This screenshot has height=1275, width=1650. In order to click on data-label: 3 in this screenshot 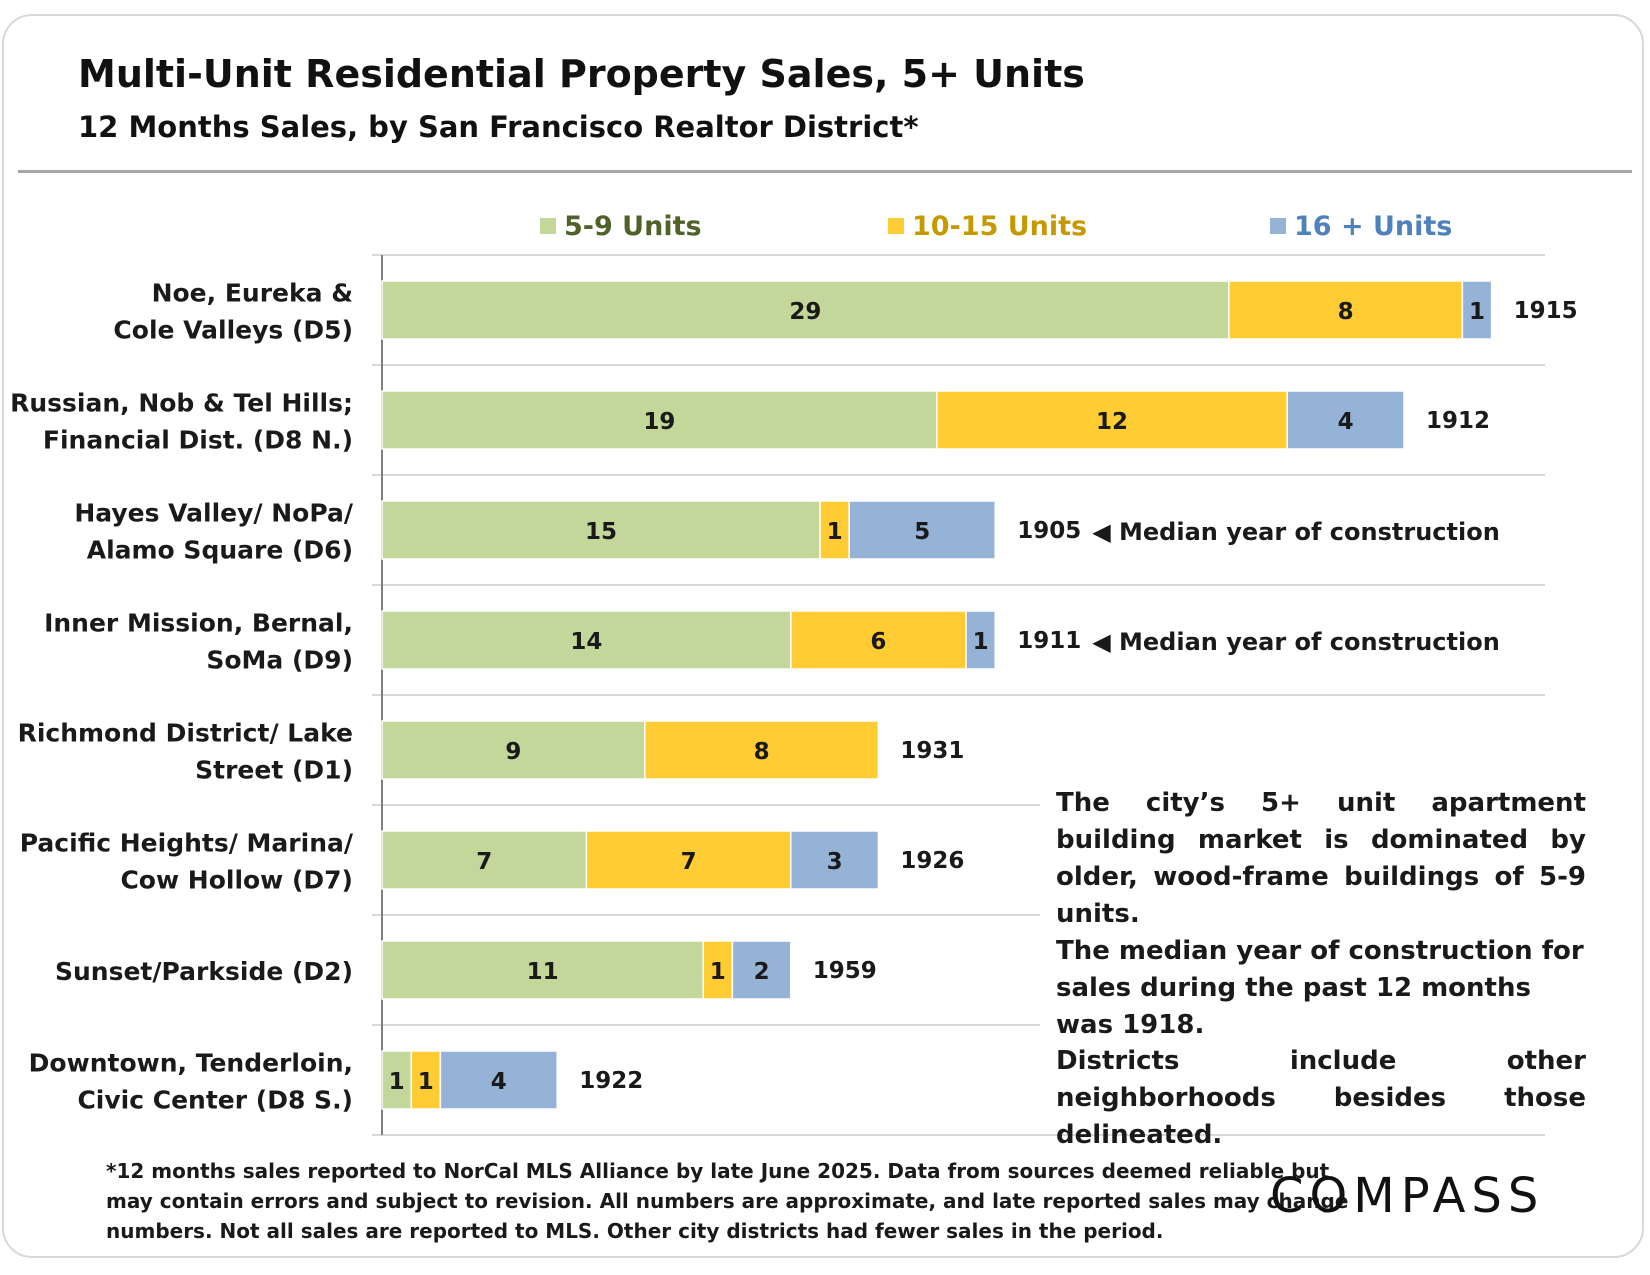, I will do `click(835, 862)`.